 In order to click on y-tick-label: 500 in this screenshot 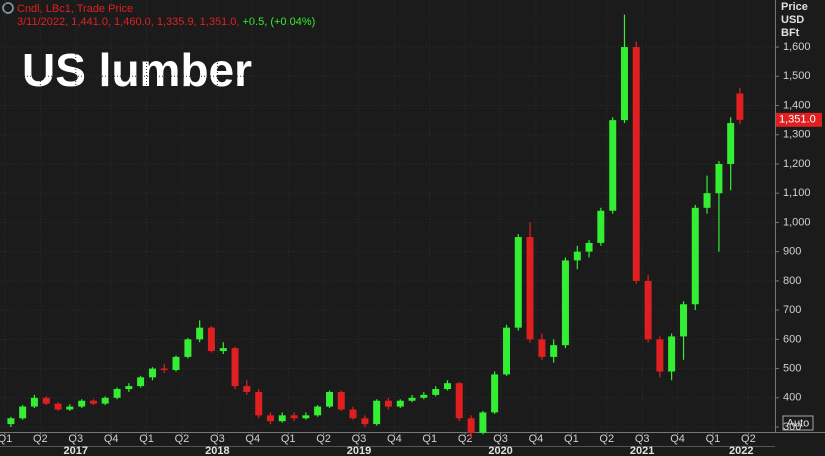, I will do `click(792, 368)`.